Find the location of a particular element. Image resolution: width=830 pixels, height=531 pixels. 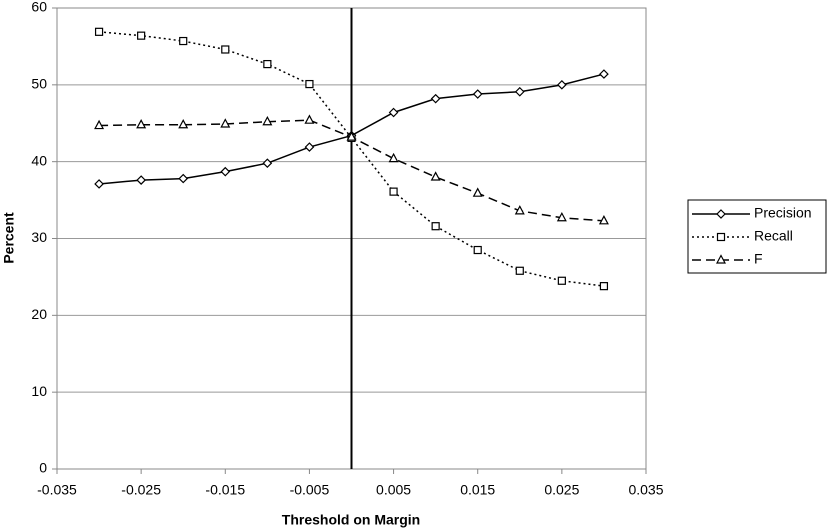

y-tick-label: 60 is located at coordinates (39, 7).